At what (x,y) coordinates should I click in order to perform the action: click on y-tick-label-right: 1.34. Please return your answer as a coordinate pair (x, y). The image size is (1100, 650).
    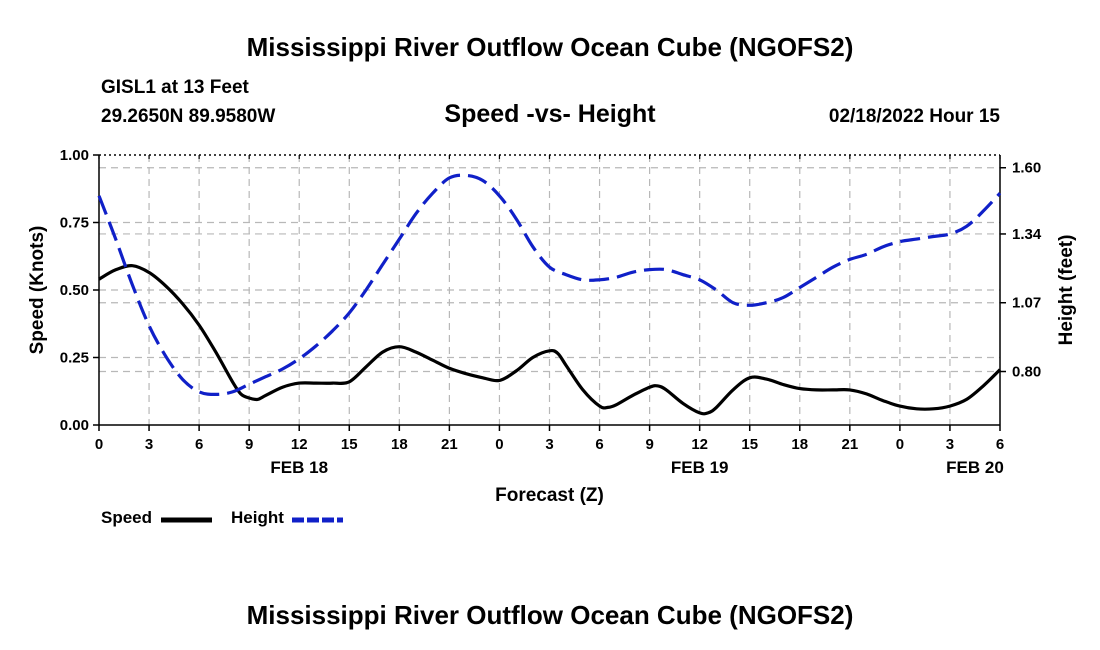
    Looking at the image, I should click on (1027, 234).